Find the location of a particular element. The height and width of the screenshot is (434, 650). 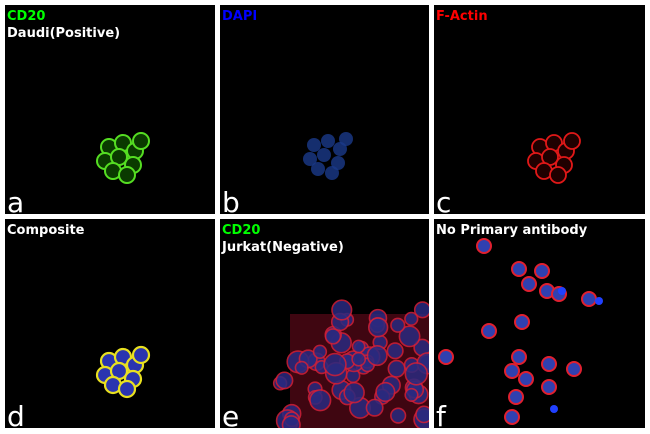

panel-letter: f is located at coordinates (441, 414).